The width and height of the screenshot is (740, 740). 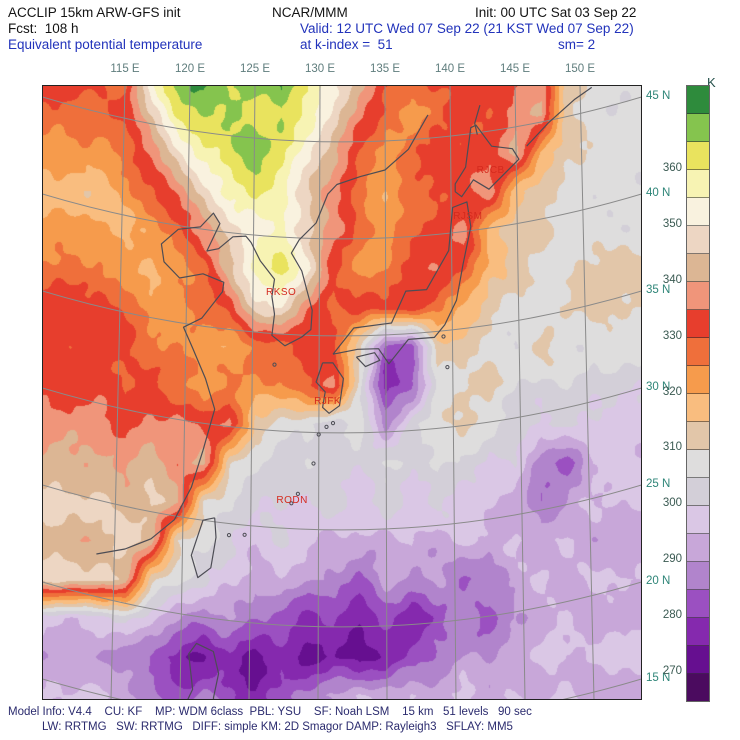 What do you see at coordinates (185, 392) in the screenshot?
I see `meridian-120E` at bounding box center [185, 392].